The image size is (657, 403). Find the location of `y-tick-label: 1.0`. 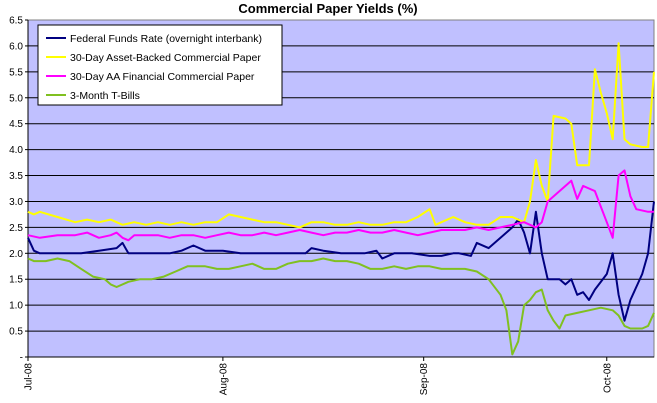

y-tick-label: 1.0 is located at coordinates (16, 306).